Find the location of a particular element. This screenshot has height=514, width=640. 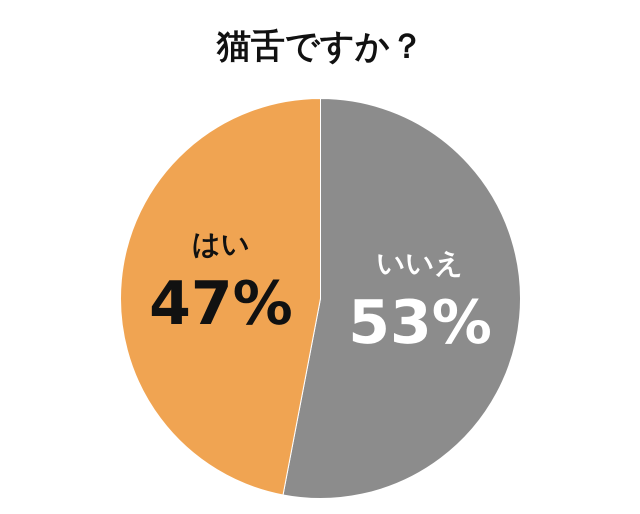

data-label: 53% is located at coordinates (420, 323).